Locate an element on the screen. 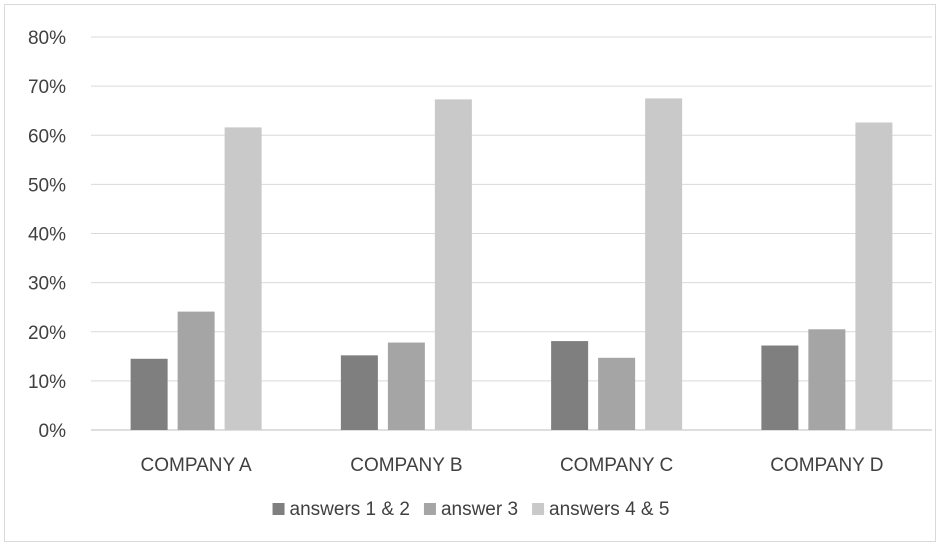  x-category-label: COMPANY B is located at coordinates (406, 465).